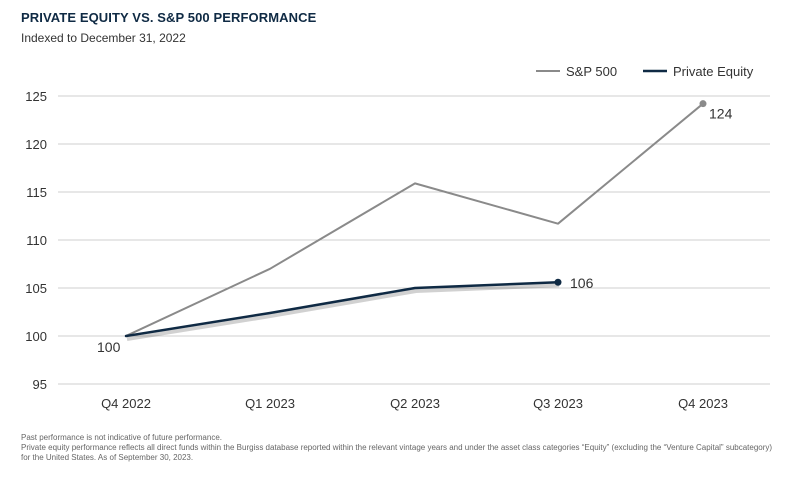  I want to click on series-line-shadow, so click(343, 312).